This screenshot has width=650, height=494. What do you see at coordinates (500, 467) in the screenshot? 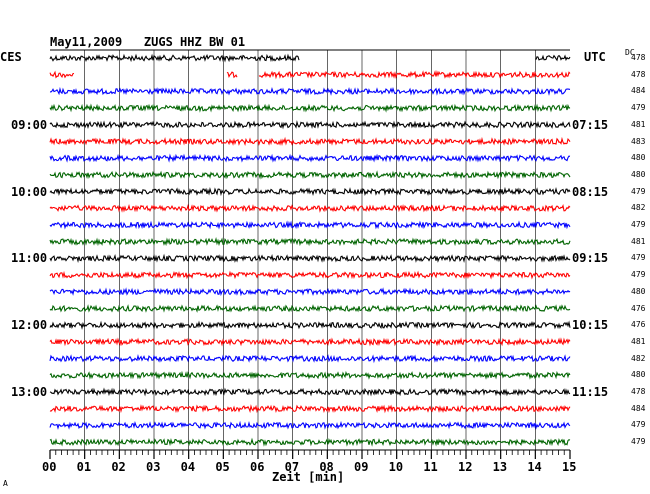
I see `x-tick-label: 13` at bounding box center [500, 467].